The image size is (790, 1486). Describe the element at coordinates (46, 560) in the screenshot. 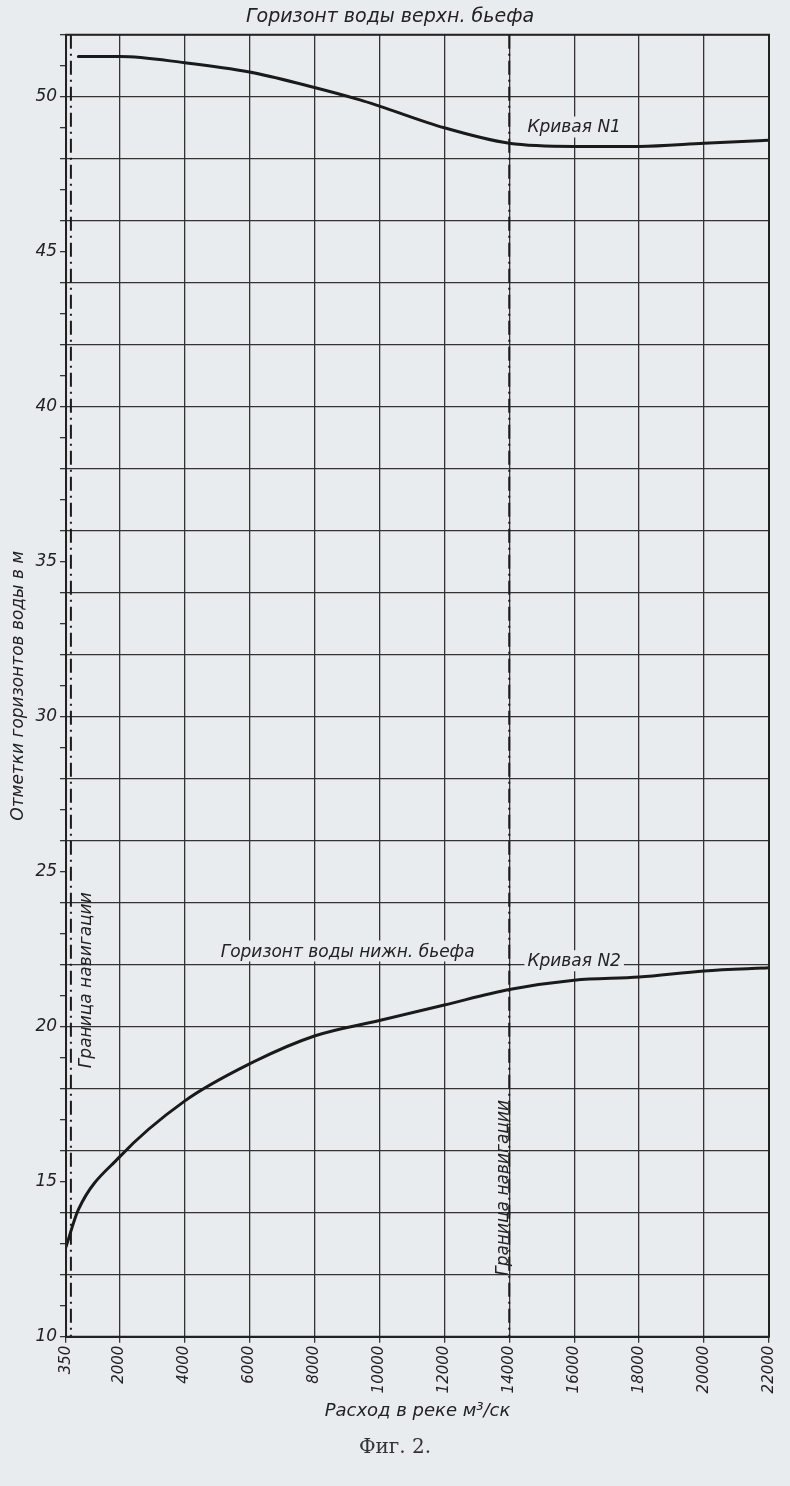

I see `y-tick-label: 35` at that location.